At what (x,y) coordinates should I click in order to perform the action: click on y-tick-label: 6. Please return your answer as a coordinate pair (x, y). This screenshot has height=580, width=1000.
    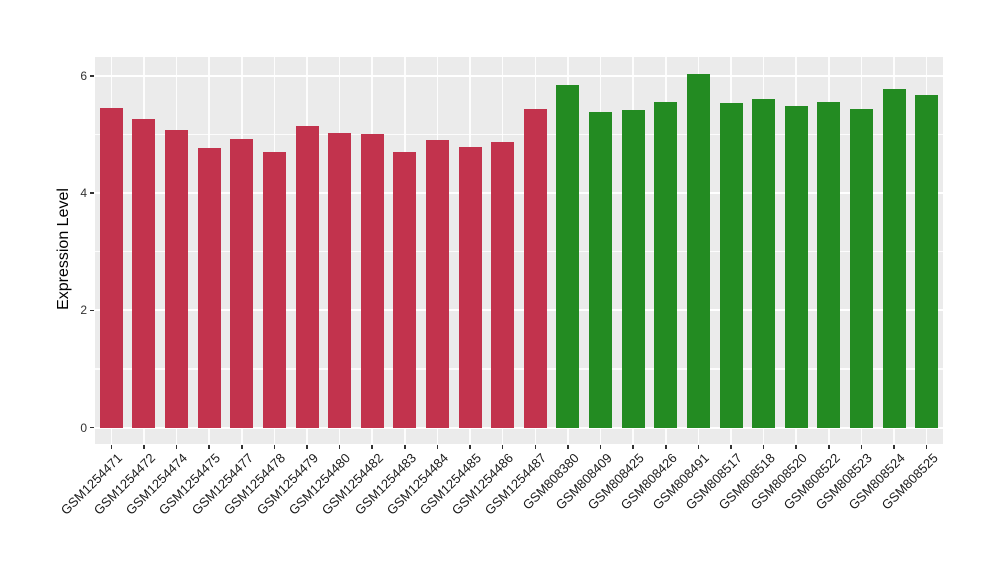
    Looking at the image, I should click on (83, 75).